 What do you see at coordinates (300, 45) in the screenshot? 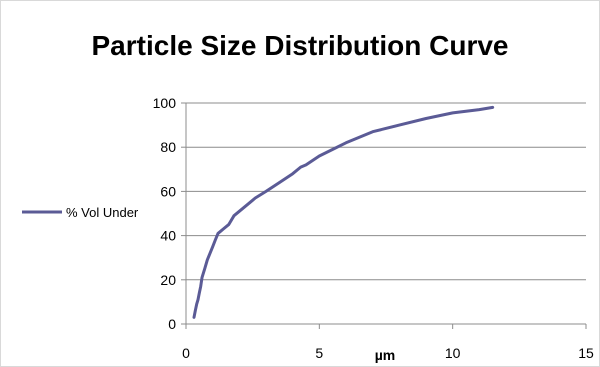
I see `chart-title: Particle Size Distribution Curve` at bounding box center [300, 45].